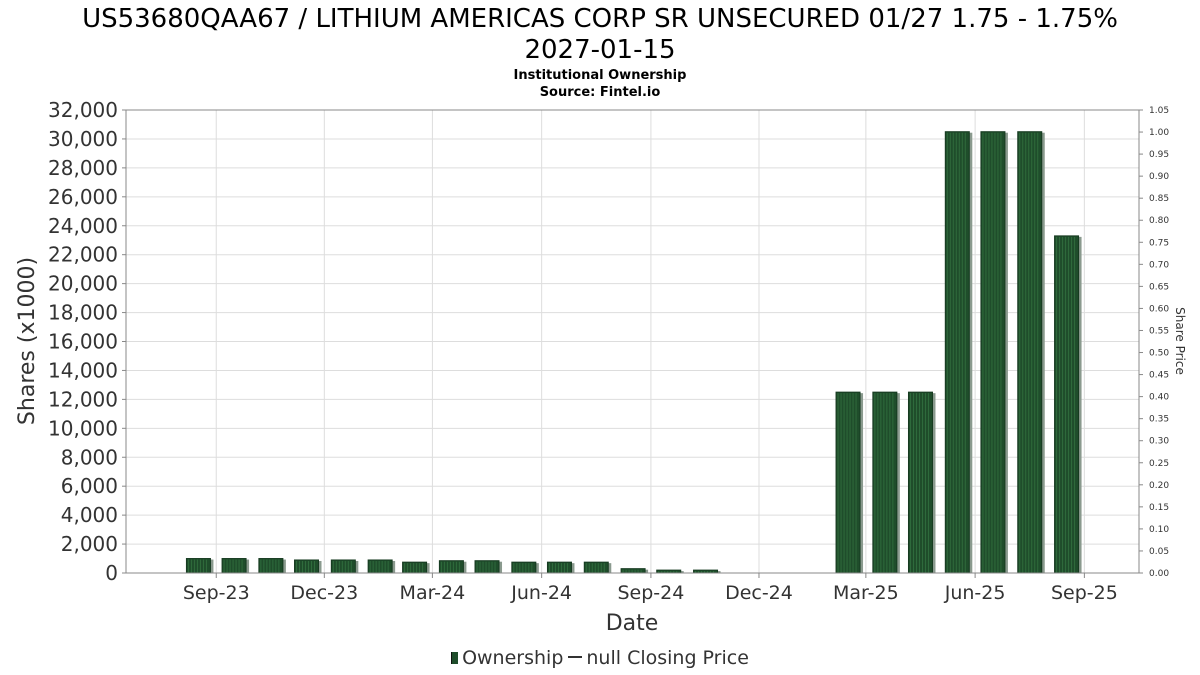 This screenshot has height=675, width=1200. What do you see at coordinates (975, 593) in the screenshot?
I see `x-tick-label: Jun-25` at bounding box center [975, 593].